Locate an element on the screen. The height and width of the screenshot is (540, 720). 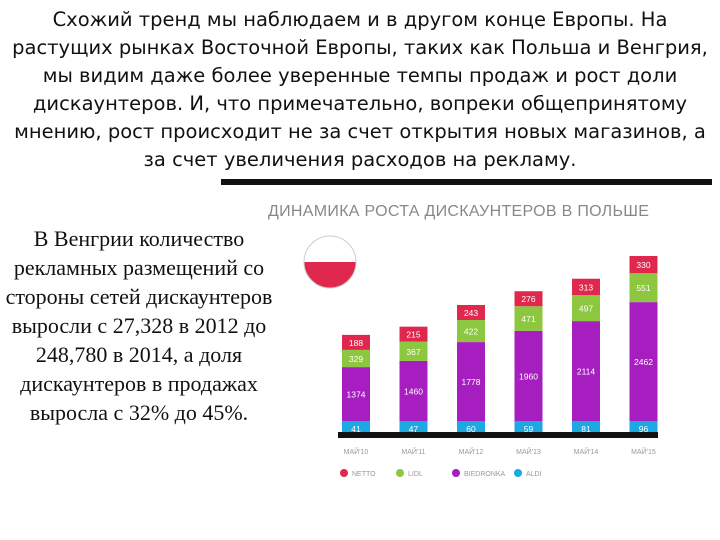
legend-marker-netto is located at coordinates (344, 473).